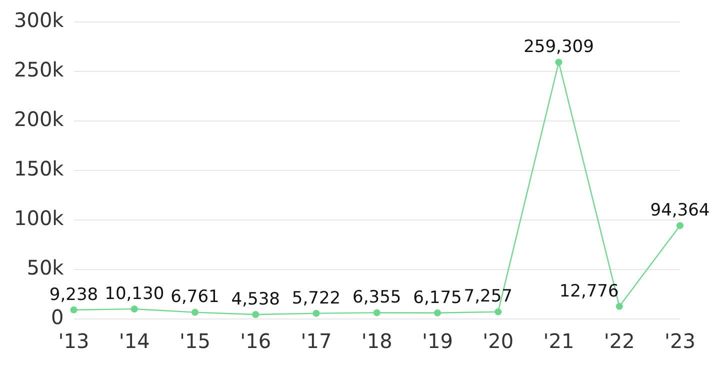 Image resolution: width=710 pixels, height=371 pixels. I want to click on data-label: 6,355, so click(377, 298).